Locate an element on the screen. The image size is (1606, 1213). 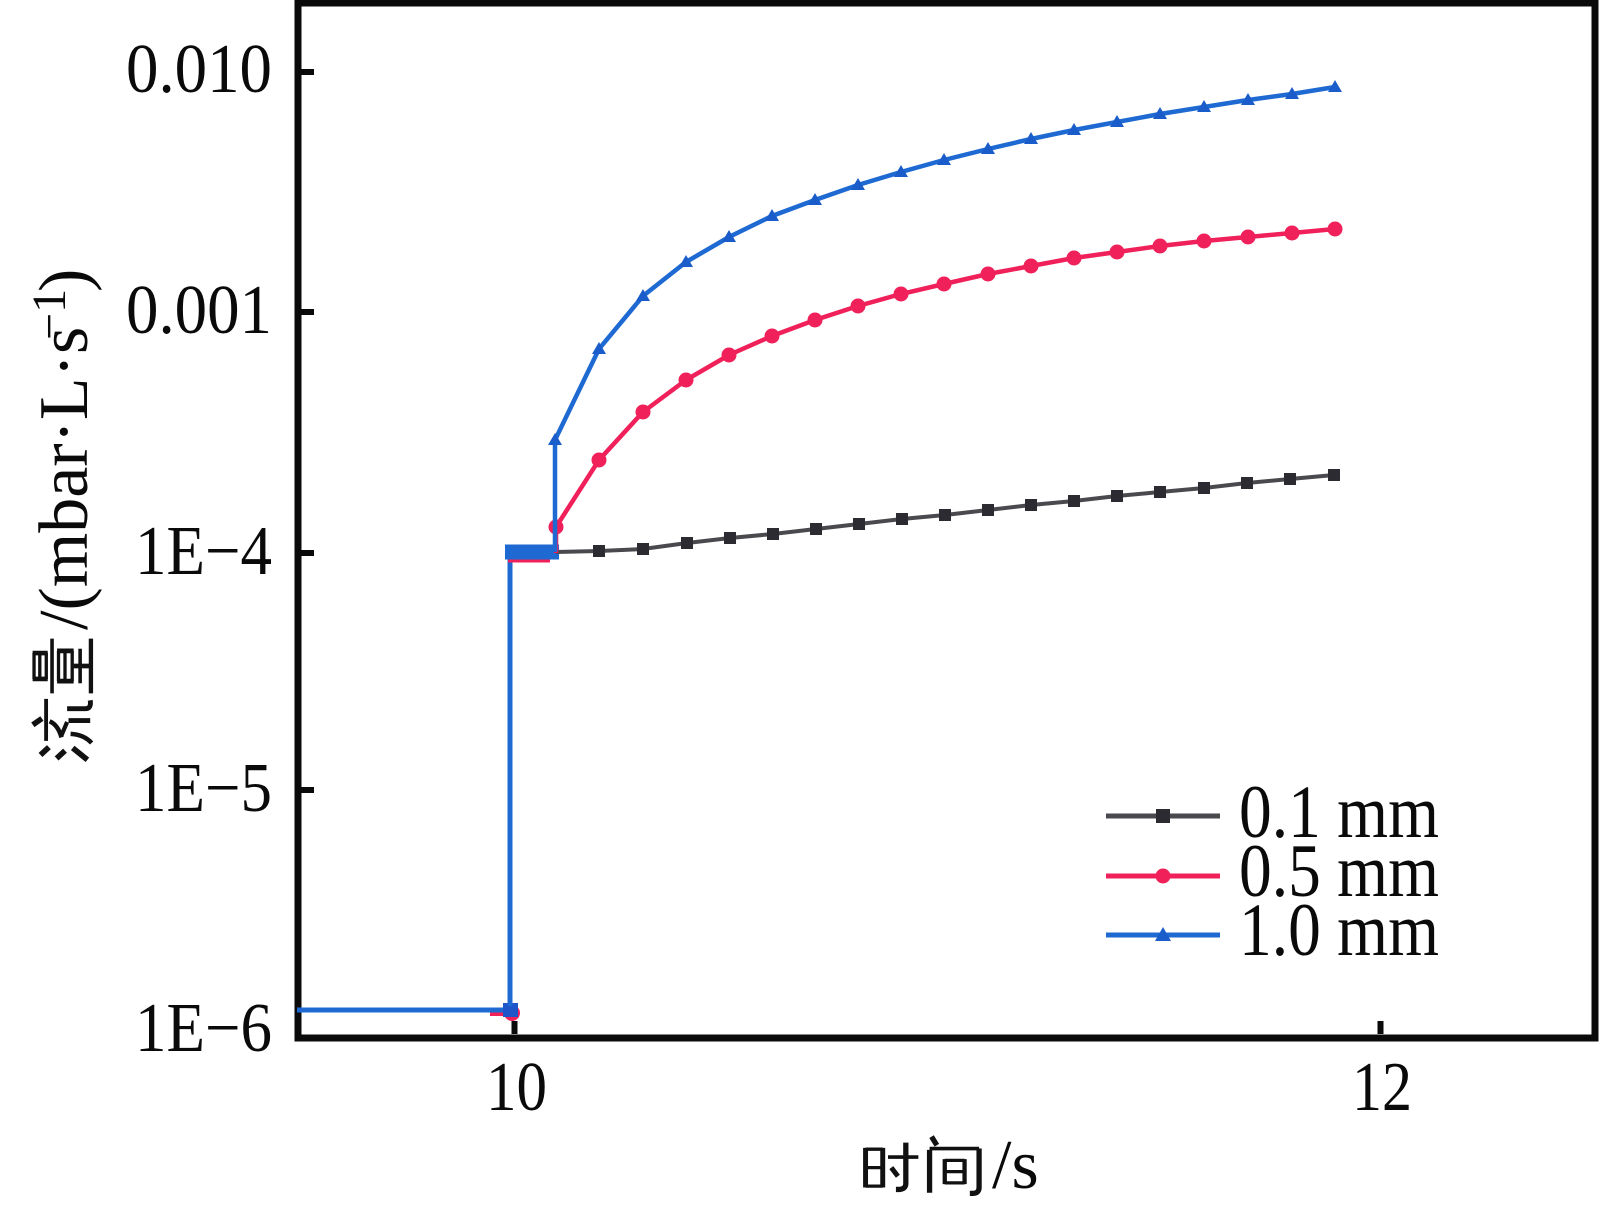
svg-text: 10 is located at coordinates (516, 1087).